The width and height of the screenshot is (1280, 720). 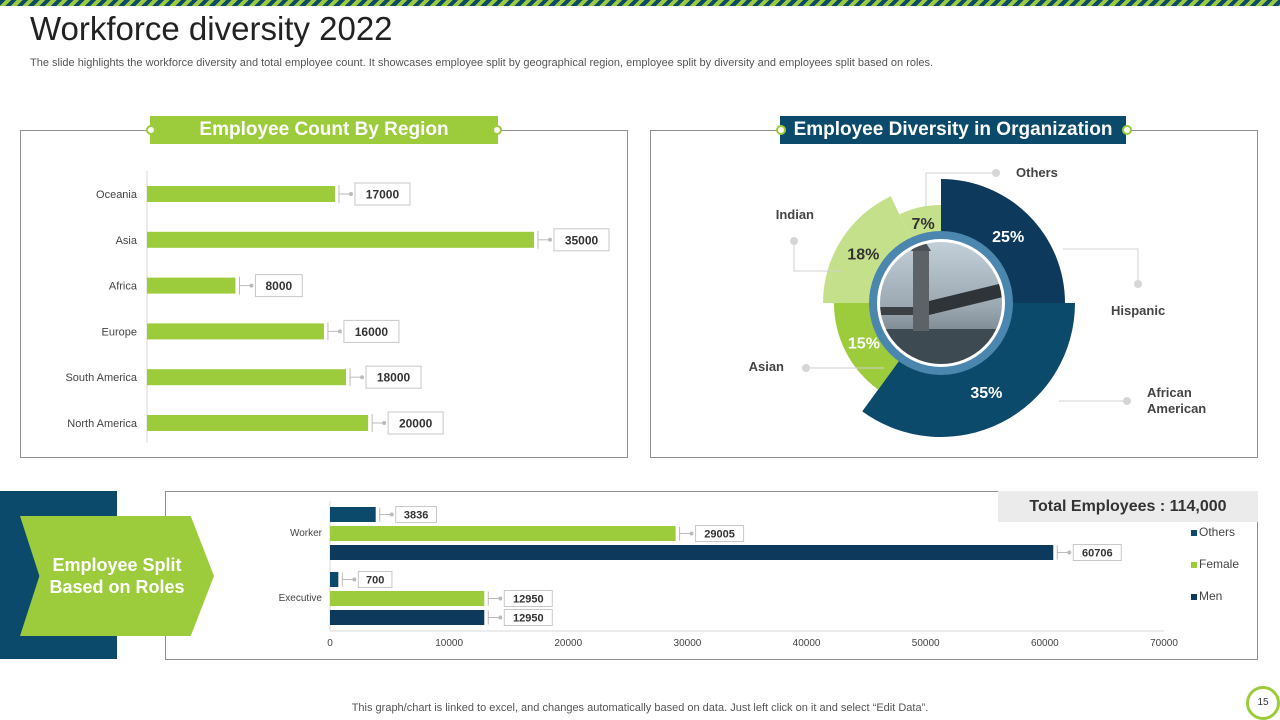 I want to click on region-panel-title: Employee Count By Region, so click(x=324, y=130).